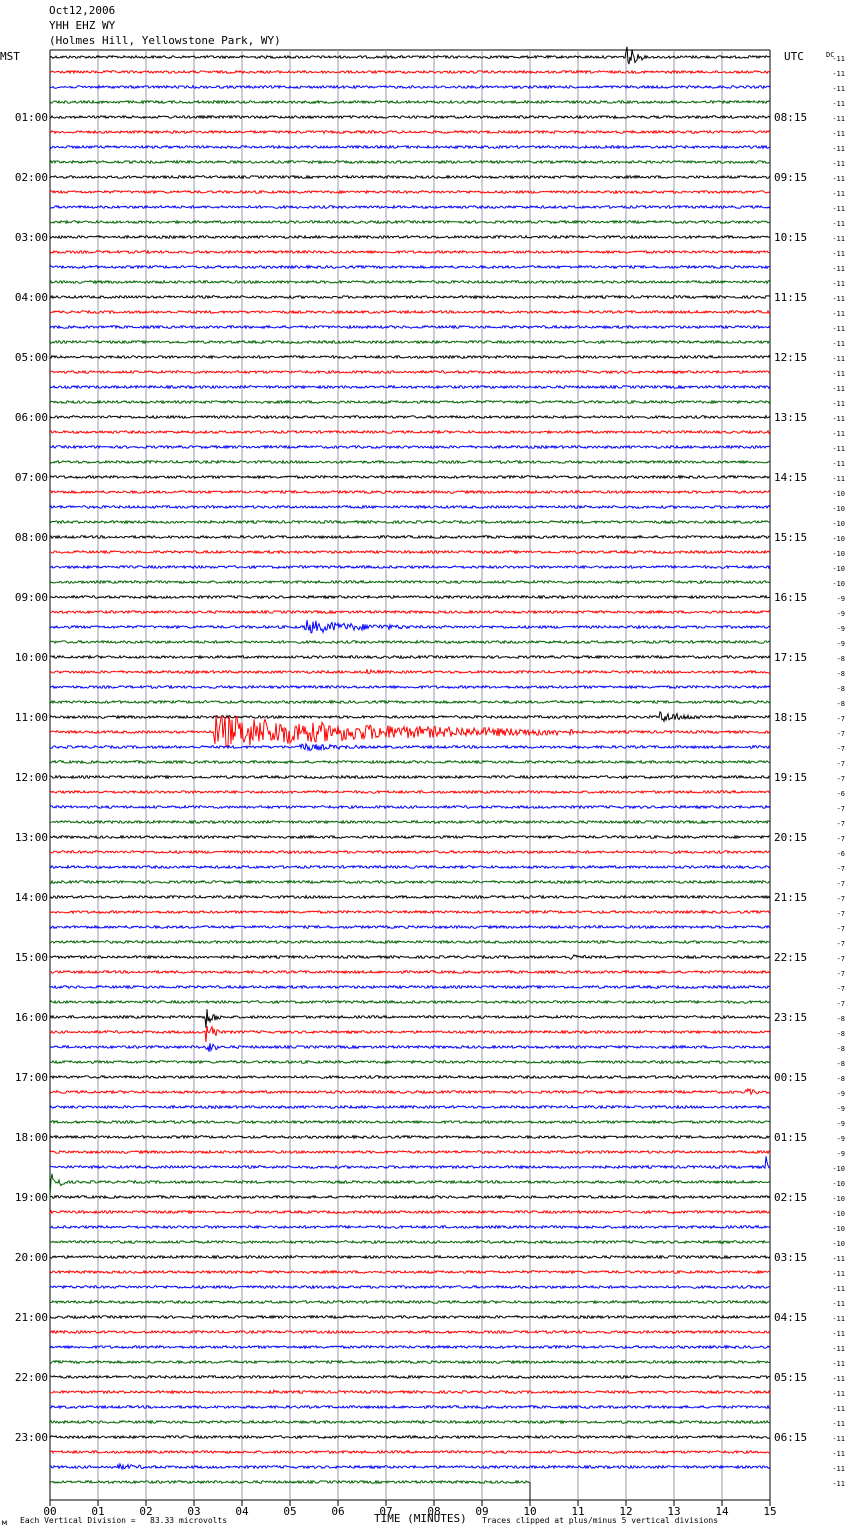 The height and width of the screenshot is (1534, 850). What do you see at coordinates (10, 56) in the screenshot?
I see `left-timezone-label: MST` at bounding box center [10, 56].